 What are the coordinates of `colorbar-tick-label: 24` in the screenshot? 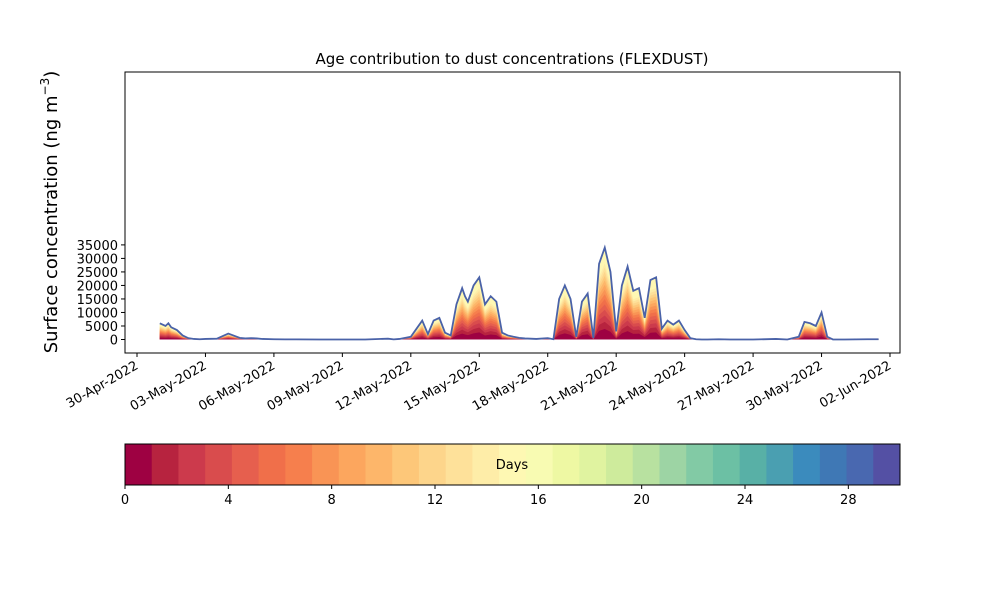 It's located at (745, 500).